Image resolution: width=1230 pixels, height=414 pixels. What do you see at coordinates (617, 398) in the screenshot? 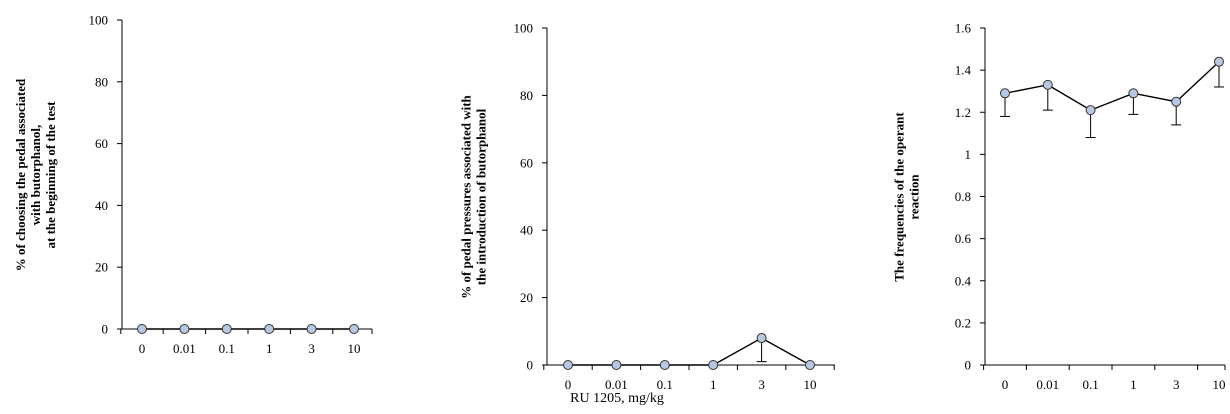
I see `shared-x-axis-label: RU 1205, mg/kg` at bounding box center [617, 398].